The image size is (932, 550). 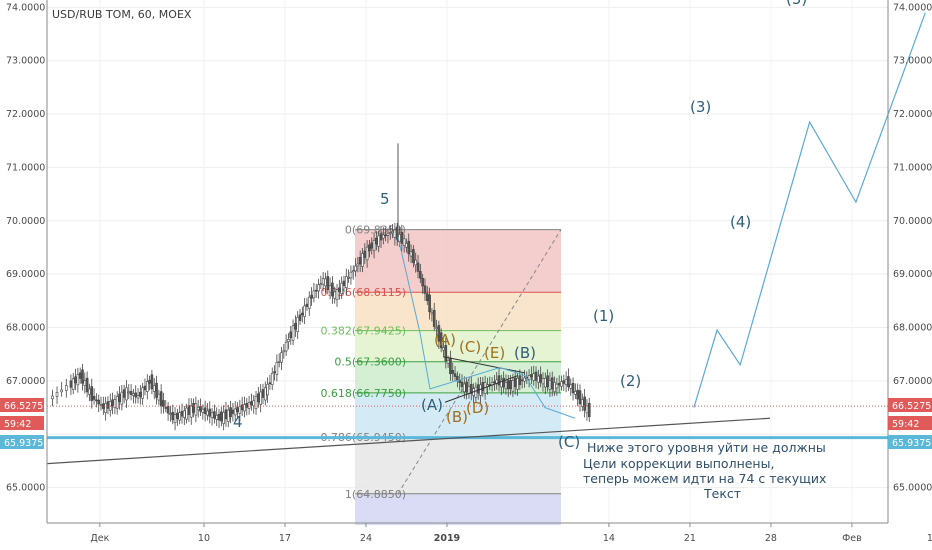 What do you see at coordinates (690, 538) in the screenshot?
I see `x-tick-label: 21` at bounding box center [690, 538].